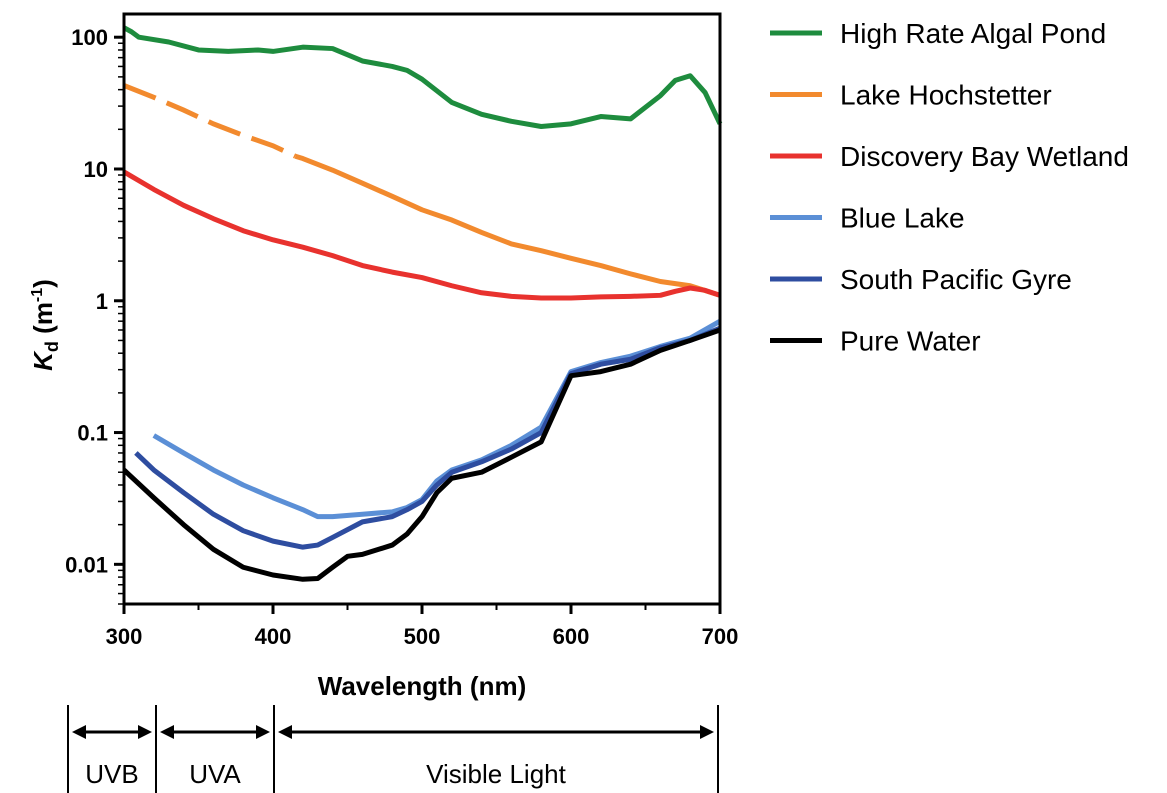 This screenshot has height=793, width=1167. I want to click on legend-label-discovery-bay-wetland: Discovery Bay Wetland, so click(984, 156).